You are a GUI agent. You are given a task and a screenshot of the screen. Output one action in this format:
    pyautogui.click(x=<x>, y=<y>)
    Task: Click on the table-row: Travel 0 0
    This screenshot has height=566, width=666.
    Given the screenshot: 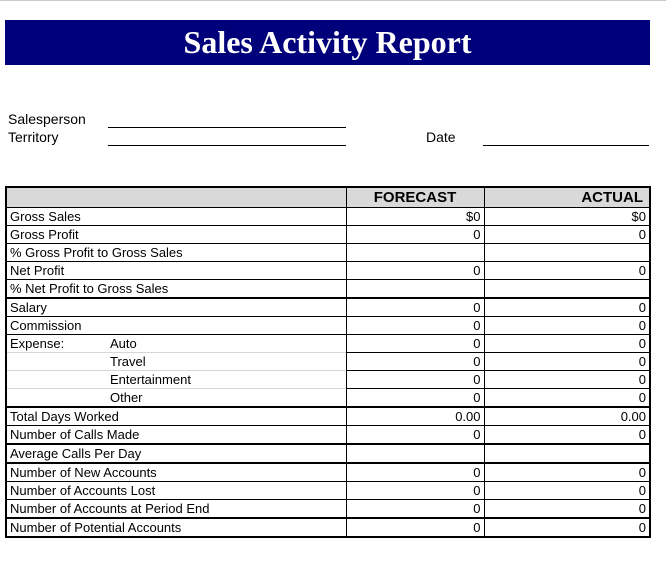 What is the action you would take?
    pyautogui.click(x=328, y=361)
    